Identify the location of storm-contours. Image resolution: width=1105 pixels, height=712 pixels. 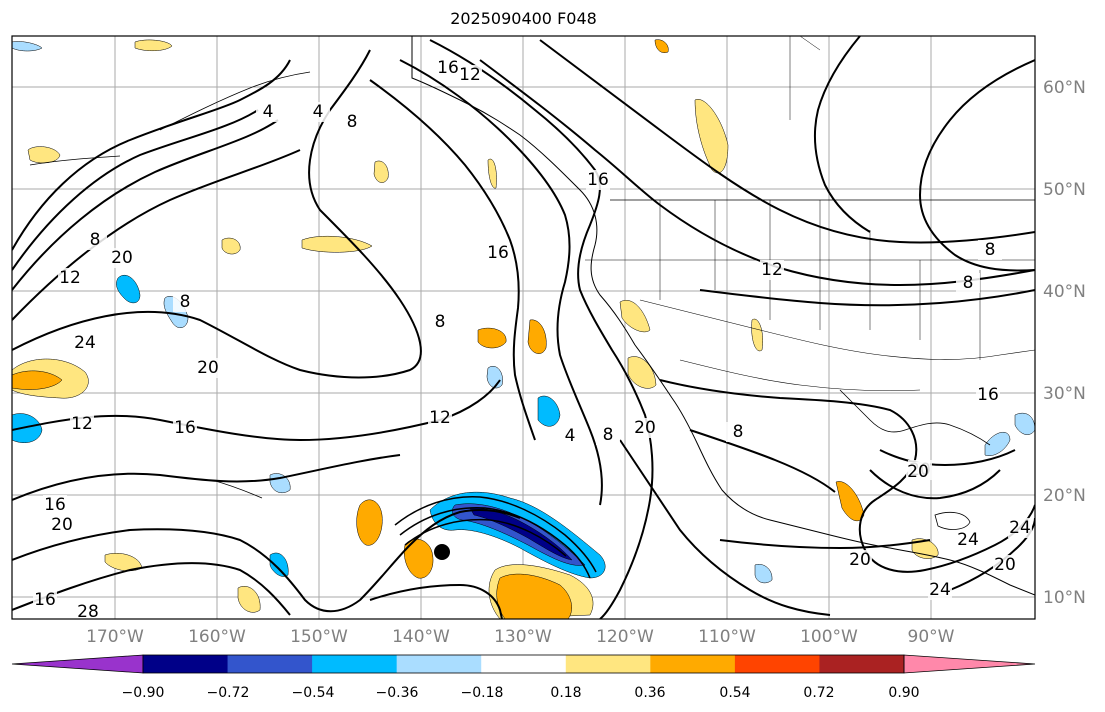
(495, 537).